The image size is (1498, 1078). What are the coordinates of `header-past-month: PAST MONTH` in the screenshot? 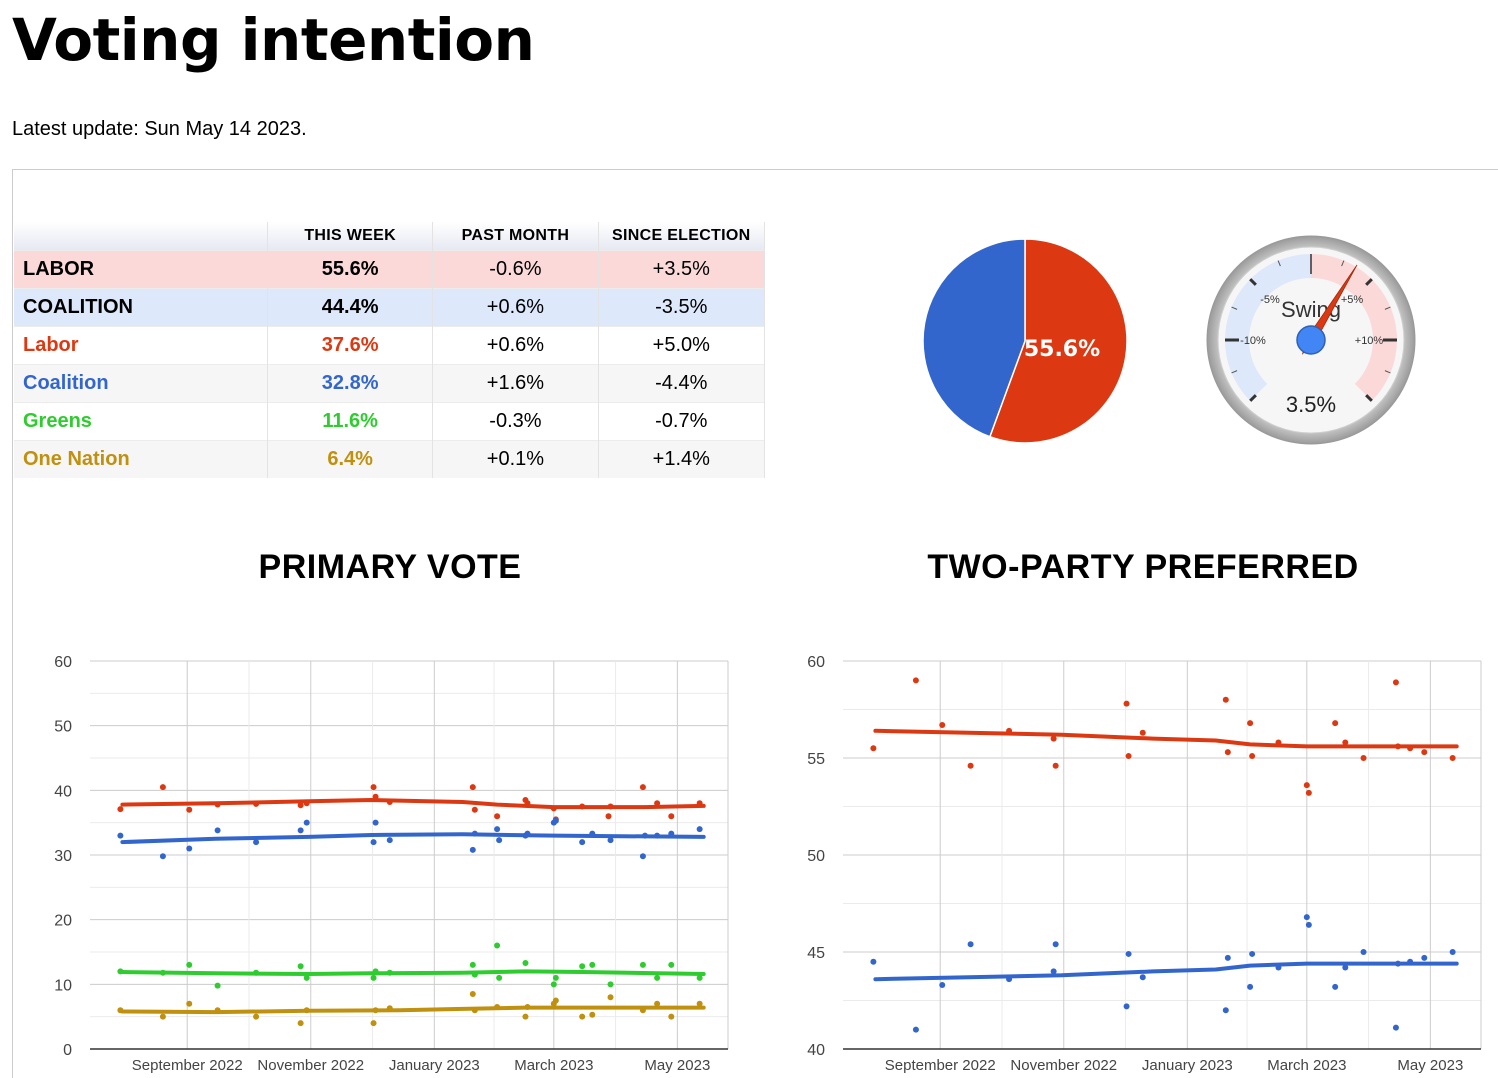 It's located at (515, 236).